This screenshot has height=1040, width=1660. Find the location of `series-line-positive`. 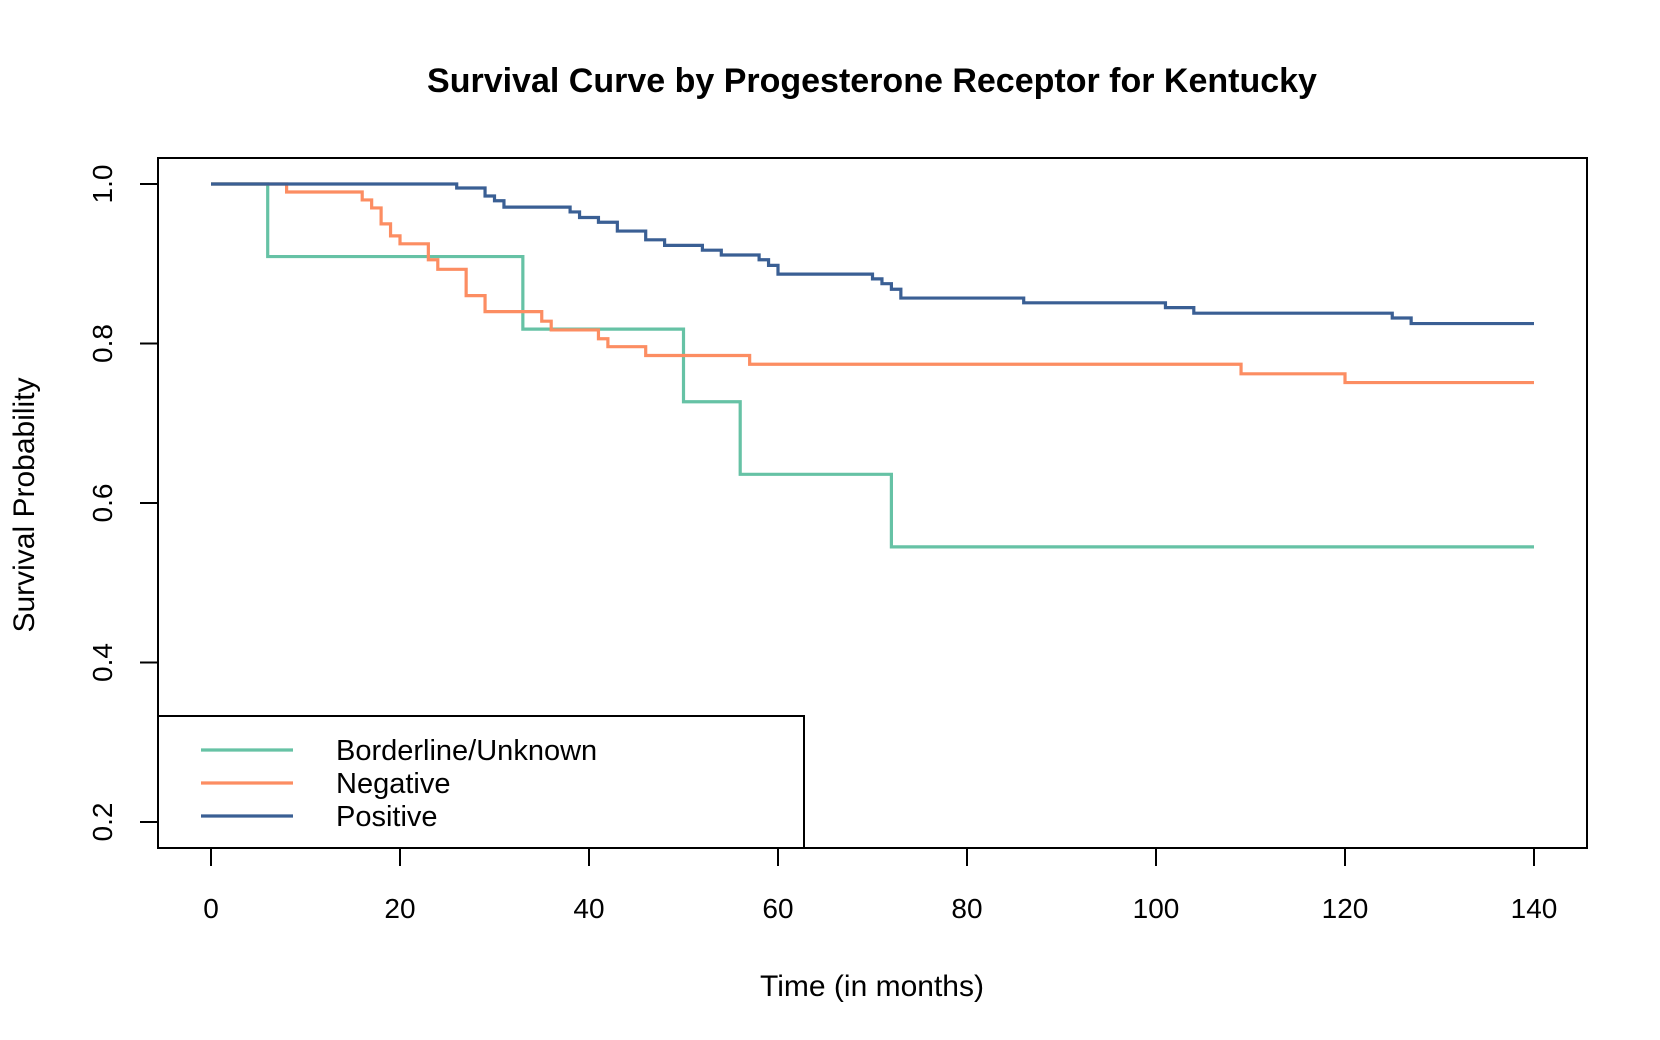

series-line-positive is located at coordinates (872, 254).